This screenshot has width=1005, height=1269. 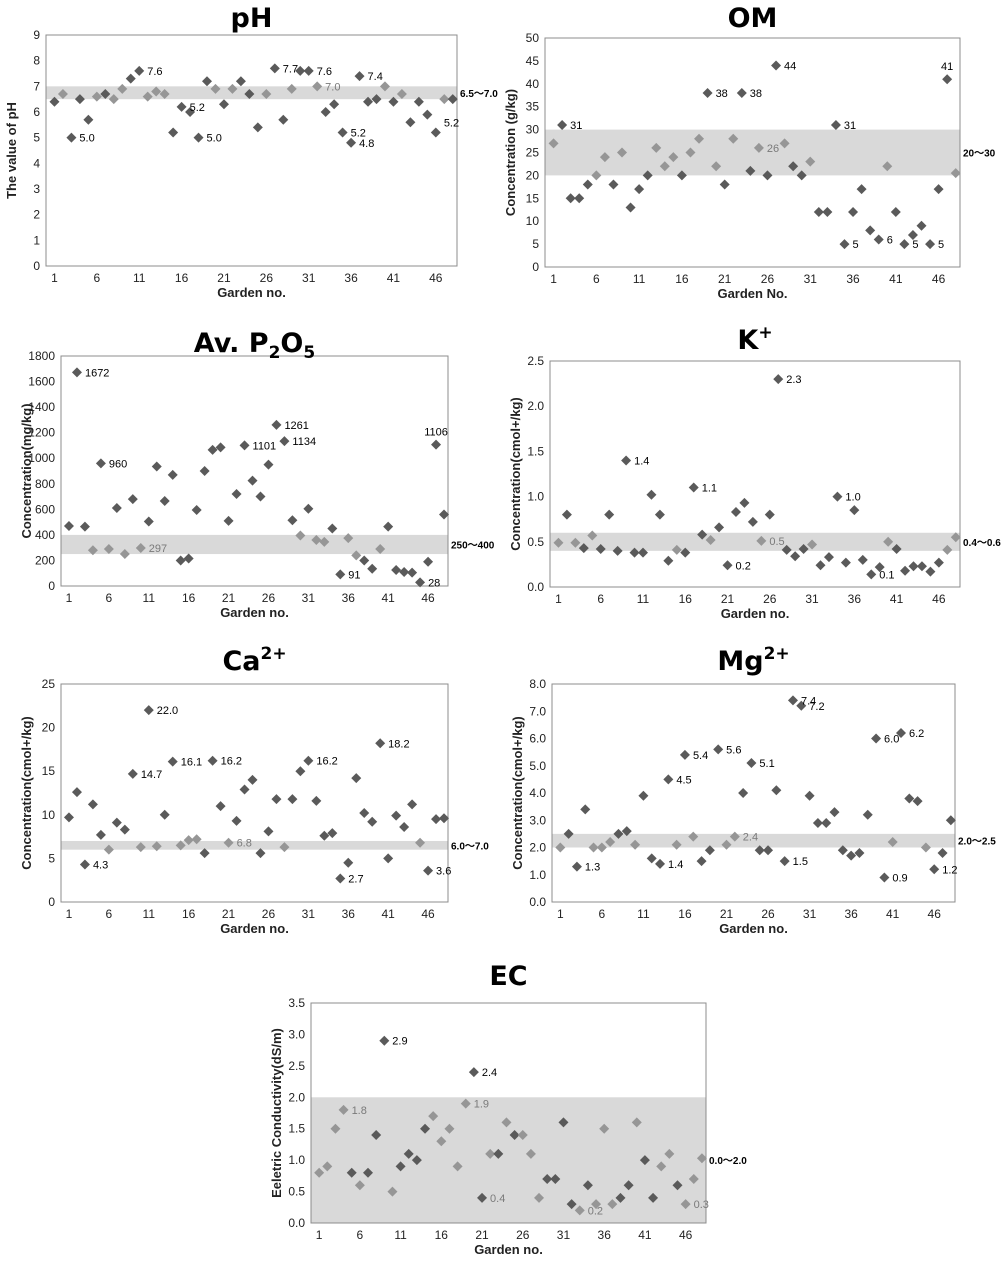 What do you see at coordinates (36, 35) in the screenshot?
I see `ph-ytick-label: 9` at bounding box center [36, 35].